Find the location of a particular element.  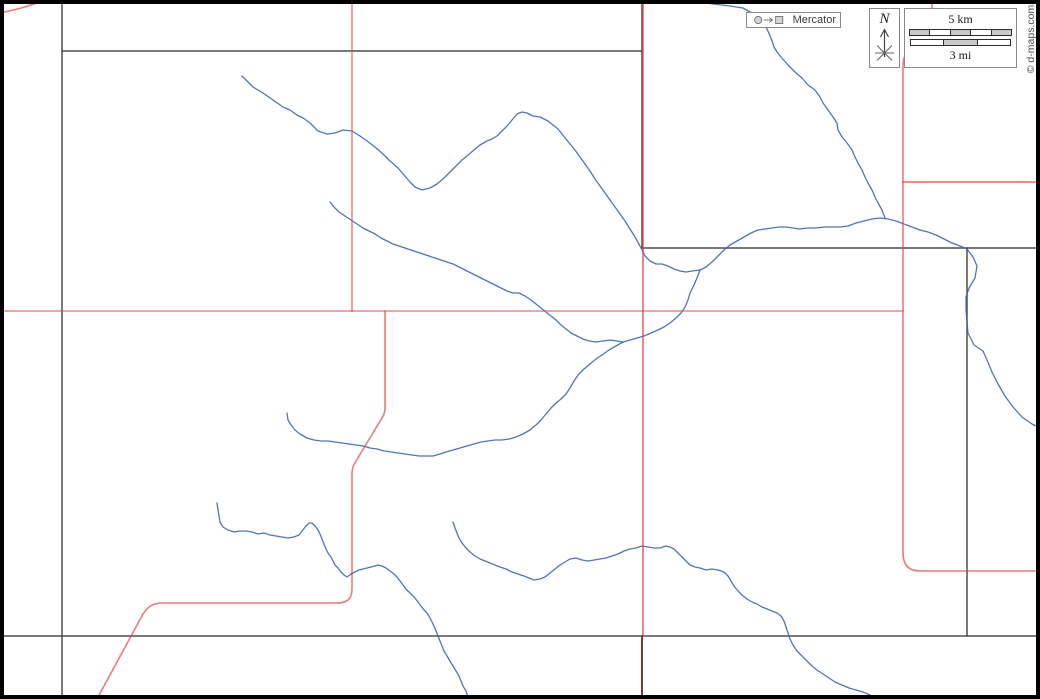

river-main-stem is located at coordinates (869, 323).